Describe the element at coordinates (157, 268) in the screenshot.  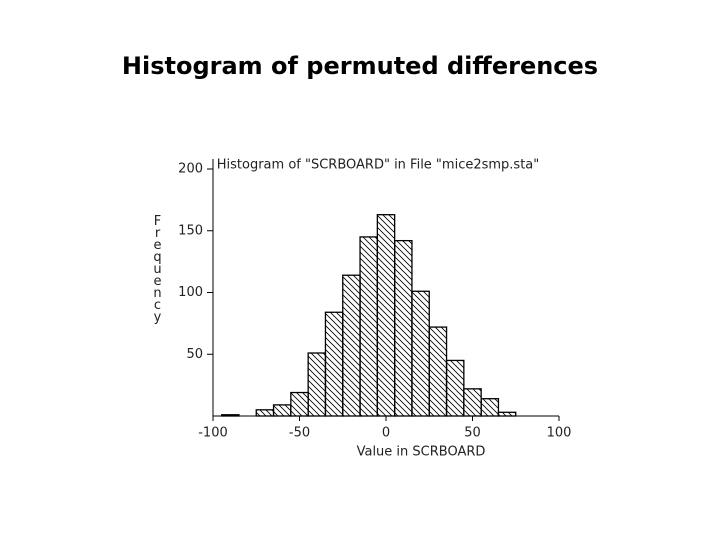
I see `y-axis-label: Frequency` at that location.